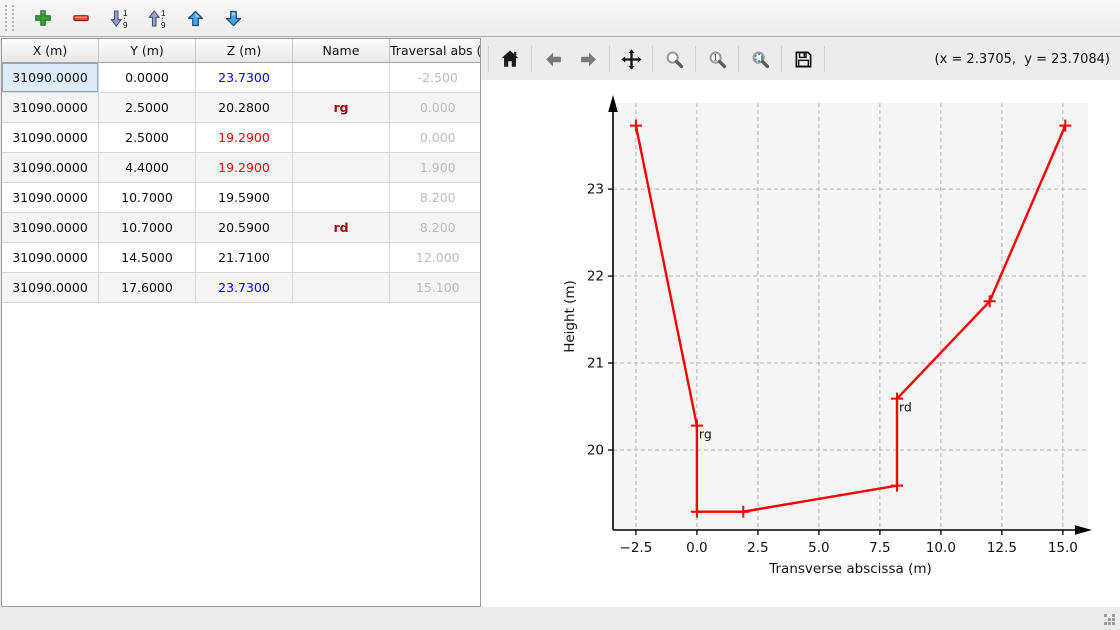 Image resolution: width=1120 pixels, height=630 pixels. I want to click on zoom-selection-button, so click(760, 59).